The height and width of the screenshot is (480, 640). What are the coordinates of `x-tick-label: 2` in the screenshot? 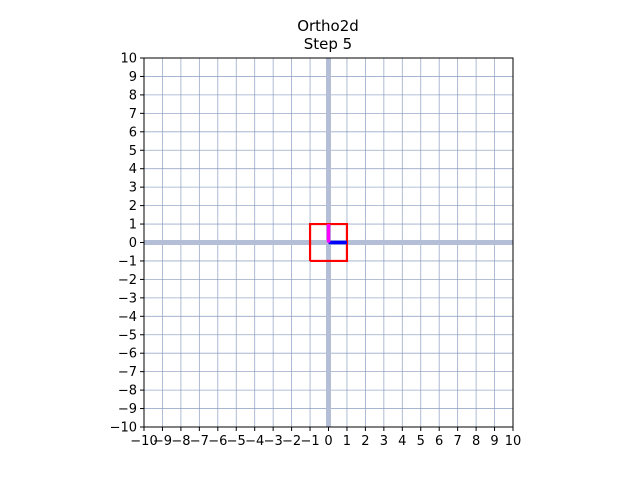 It's located at (365, 441).